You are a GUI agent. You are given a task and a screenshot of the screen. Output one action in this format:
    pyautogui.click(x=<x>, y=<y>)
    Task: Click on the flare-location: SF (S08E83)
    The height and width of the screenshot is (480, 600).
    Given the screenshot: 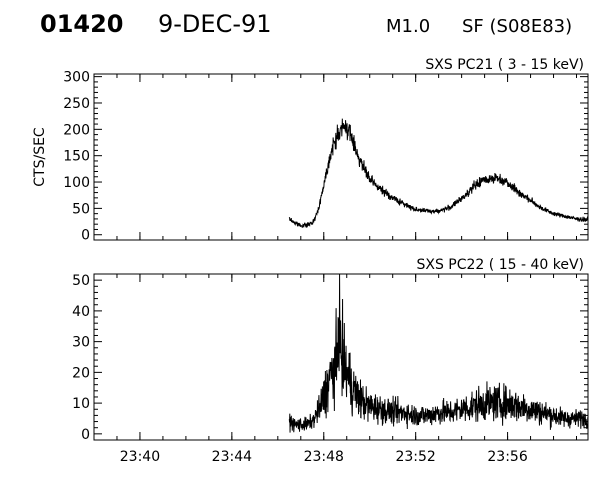 What is the action you would take?
    pyautogui.click(x=517, y=26)
    